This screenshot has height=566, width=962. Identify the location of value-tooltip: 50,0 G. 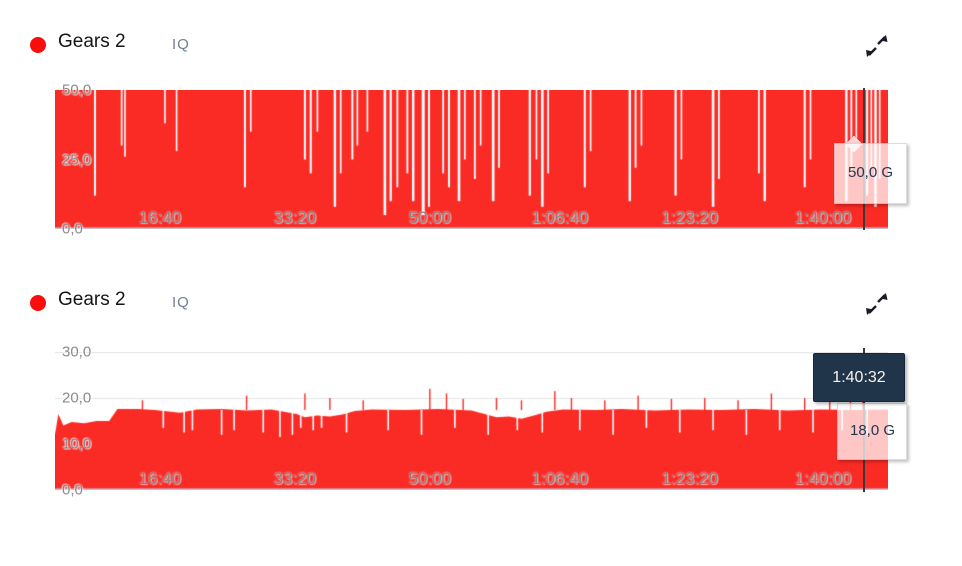
(870, 173).